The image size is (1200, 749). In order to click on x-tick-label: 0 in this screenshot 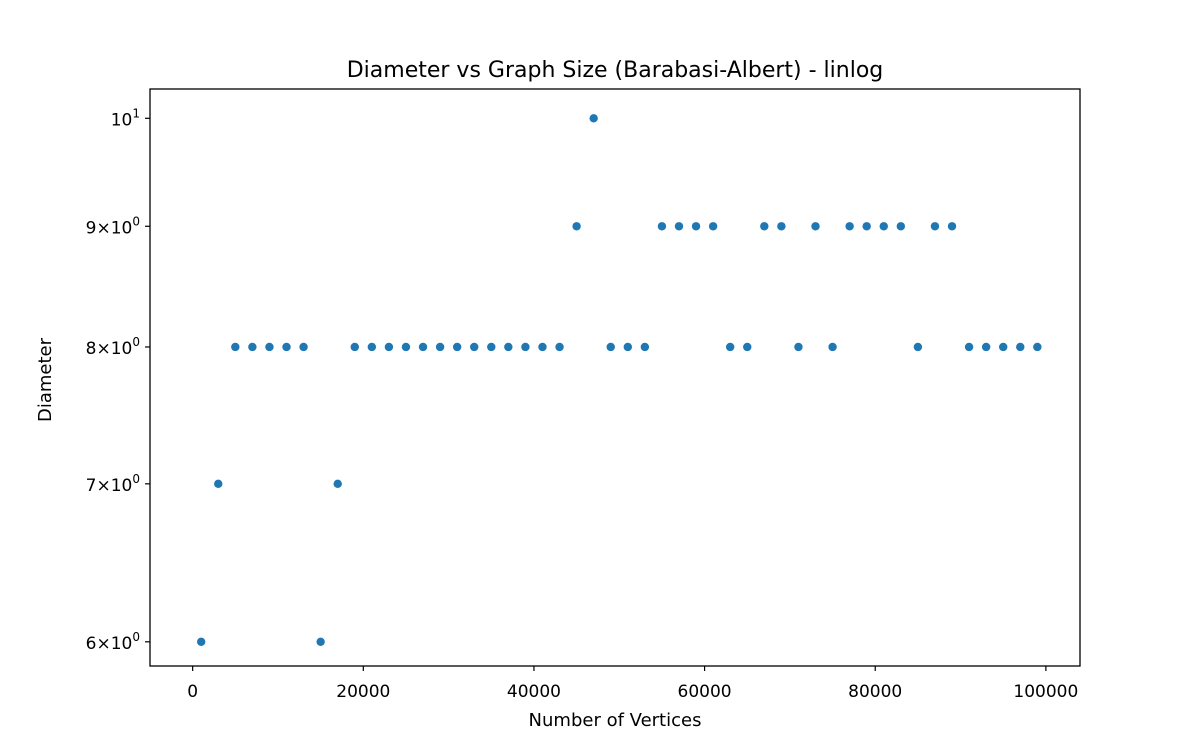, I will do `click(192, 692)`.